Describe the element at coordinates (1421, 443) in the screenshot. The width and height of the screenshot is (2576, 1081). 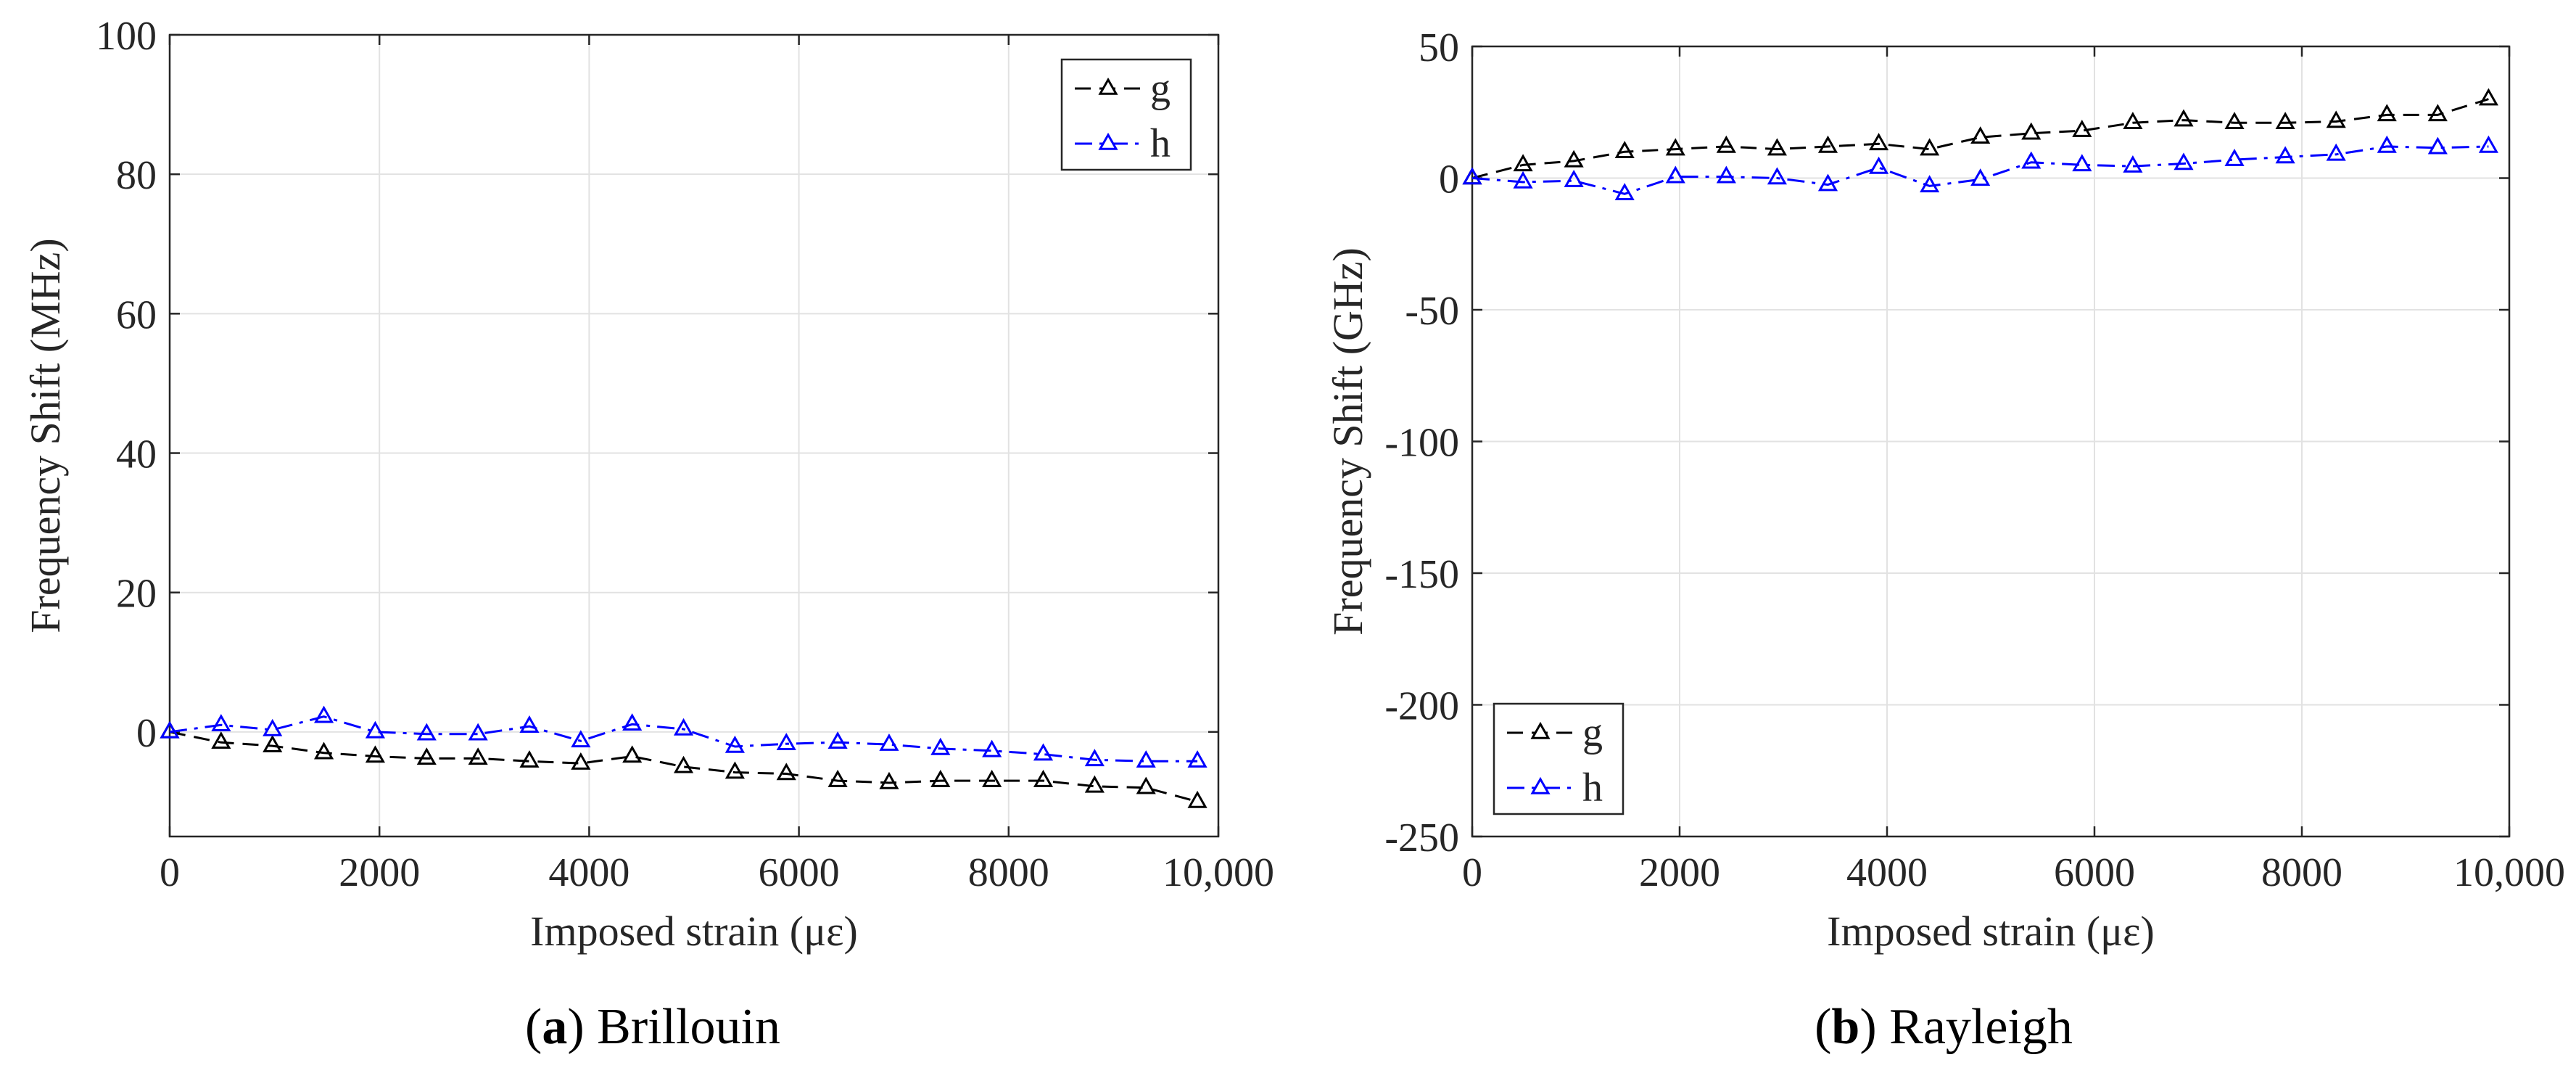
I see `y-tick-label: -100` at that location.